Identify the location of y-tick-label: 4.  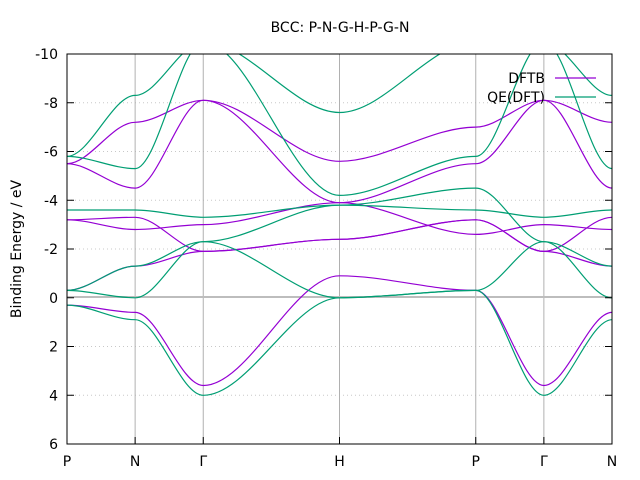
(53, 396).